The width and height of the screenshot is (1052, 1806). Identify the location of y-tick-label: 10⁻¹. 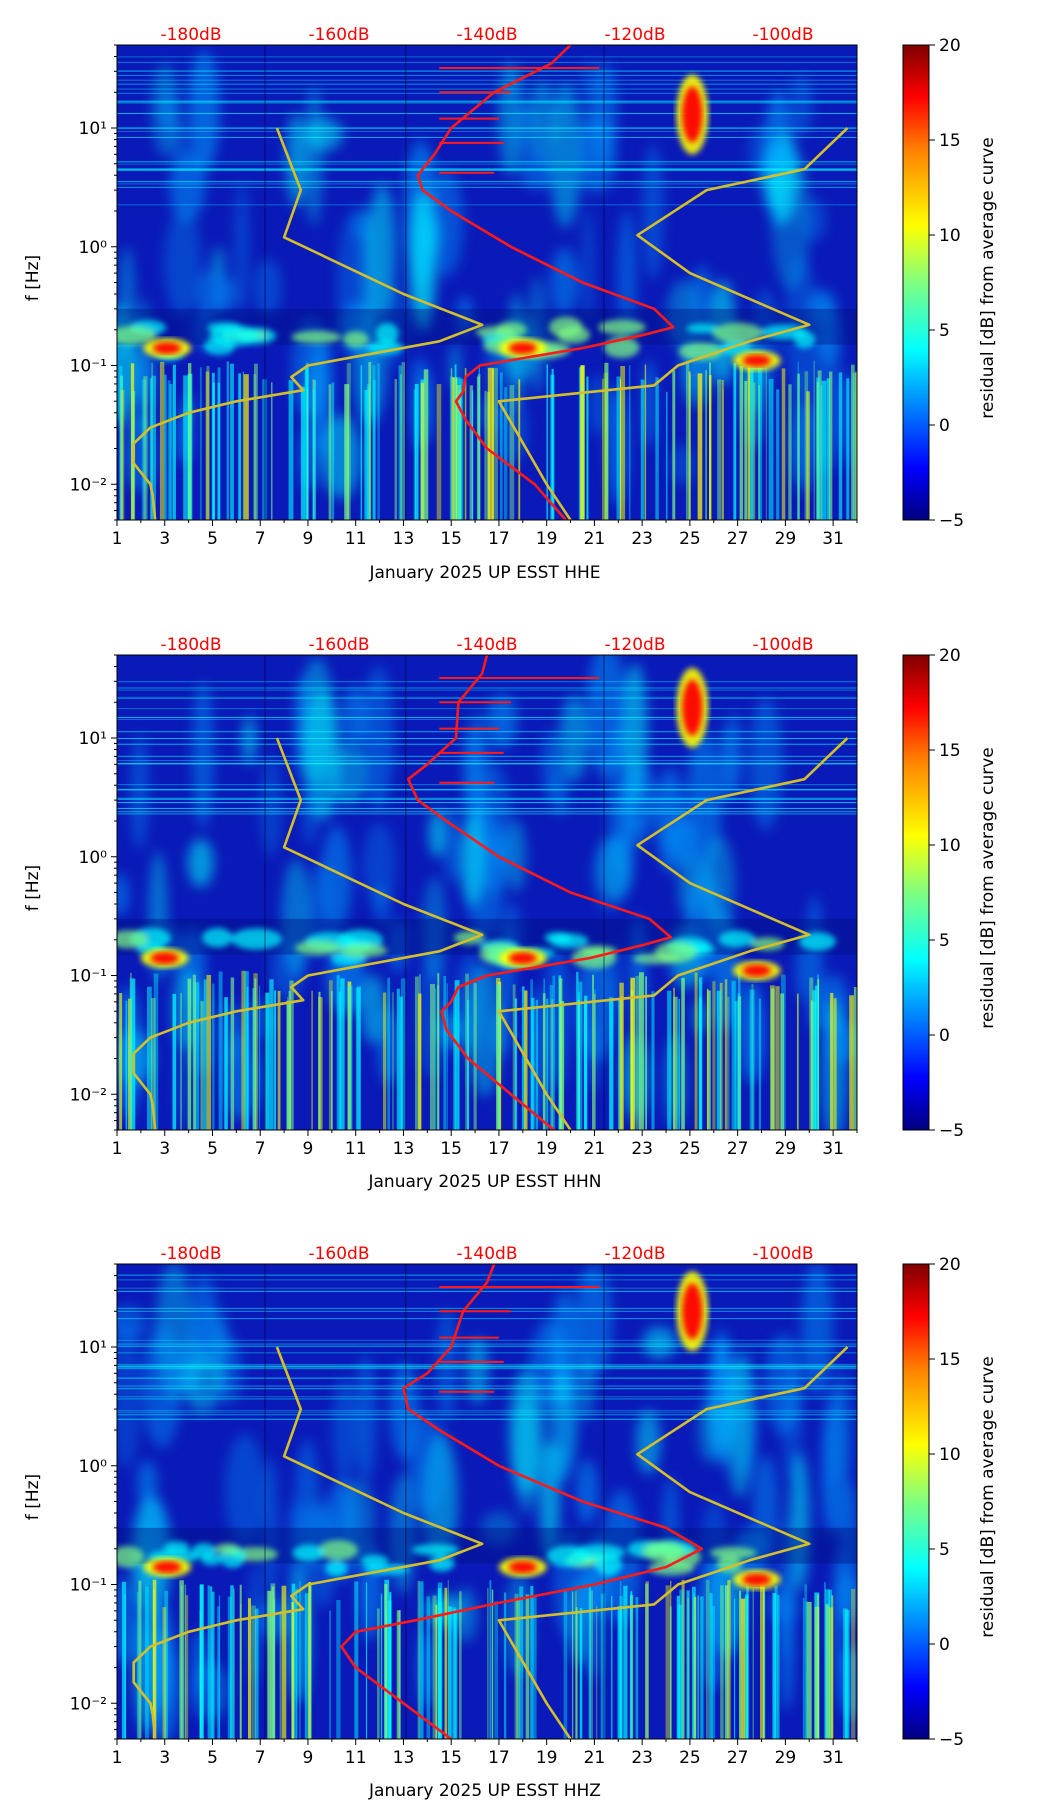
(88, 1586).